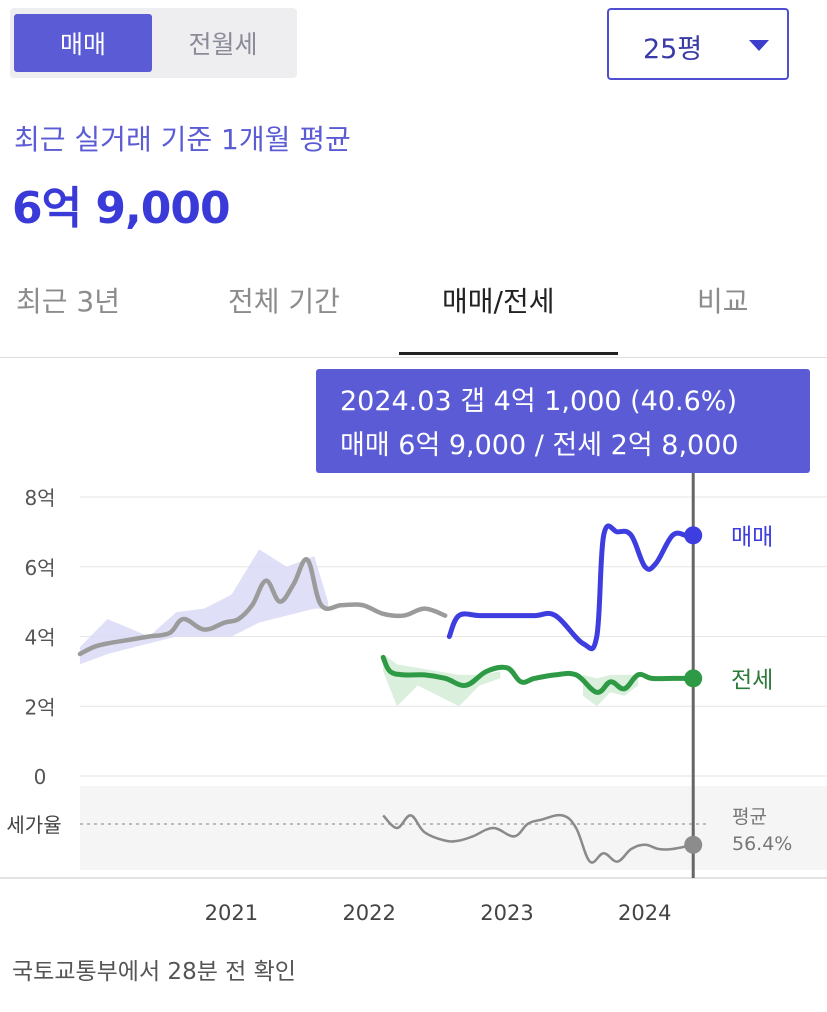  Describe the element at coordinates (693, 678) in the screenshot. I see `jeonse-endpoint-marker` at that location.